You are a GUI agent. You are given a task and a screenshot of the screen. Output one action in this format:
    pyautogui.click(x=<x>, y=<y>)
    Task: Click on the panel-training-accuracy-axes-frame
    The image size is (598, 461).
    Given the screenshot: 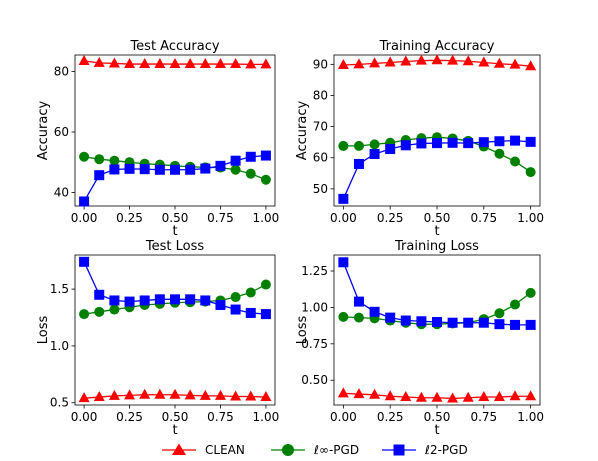 What is the action you would take?
    pyautogui.click(x=437, y=130)
    